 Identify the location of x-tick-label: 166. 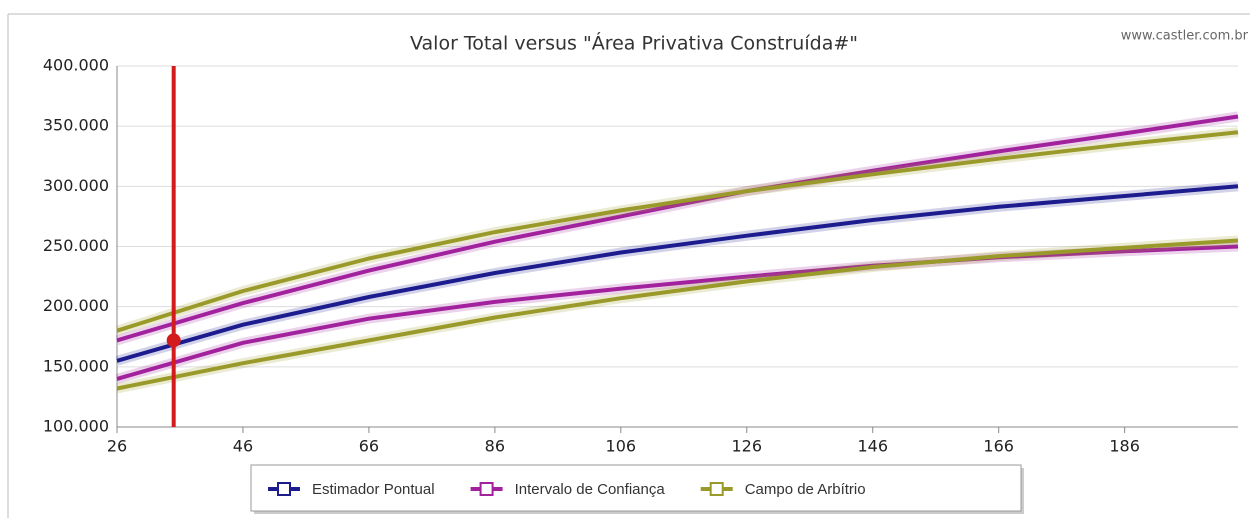
(998, 446).